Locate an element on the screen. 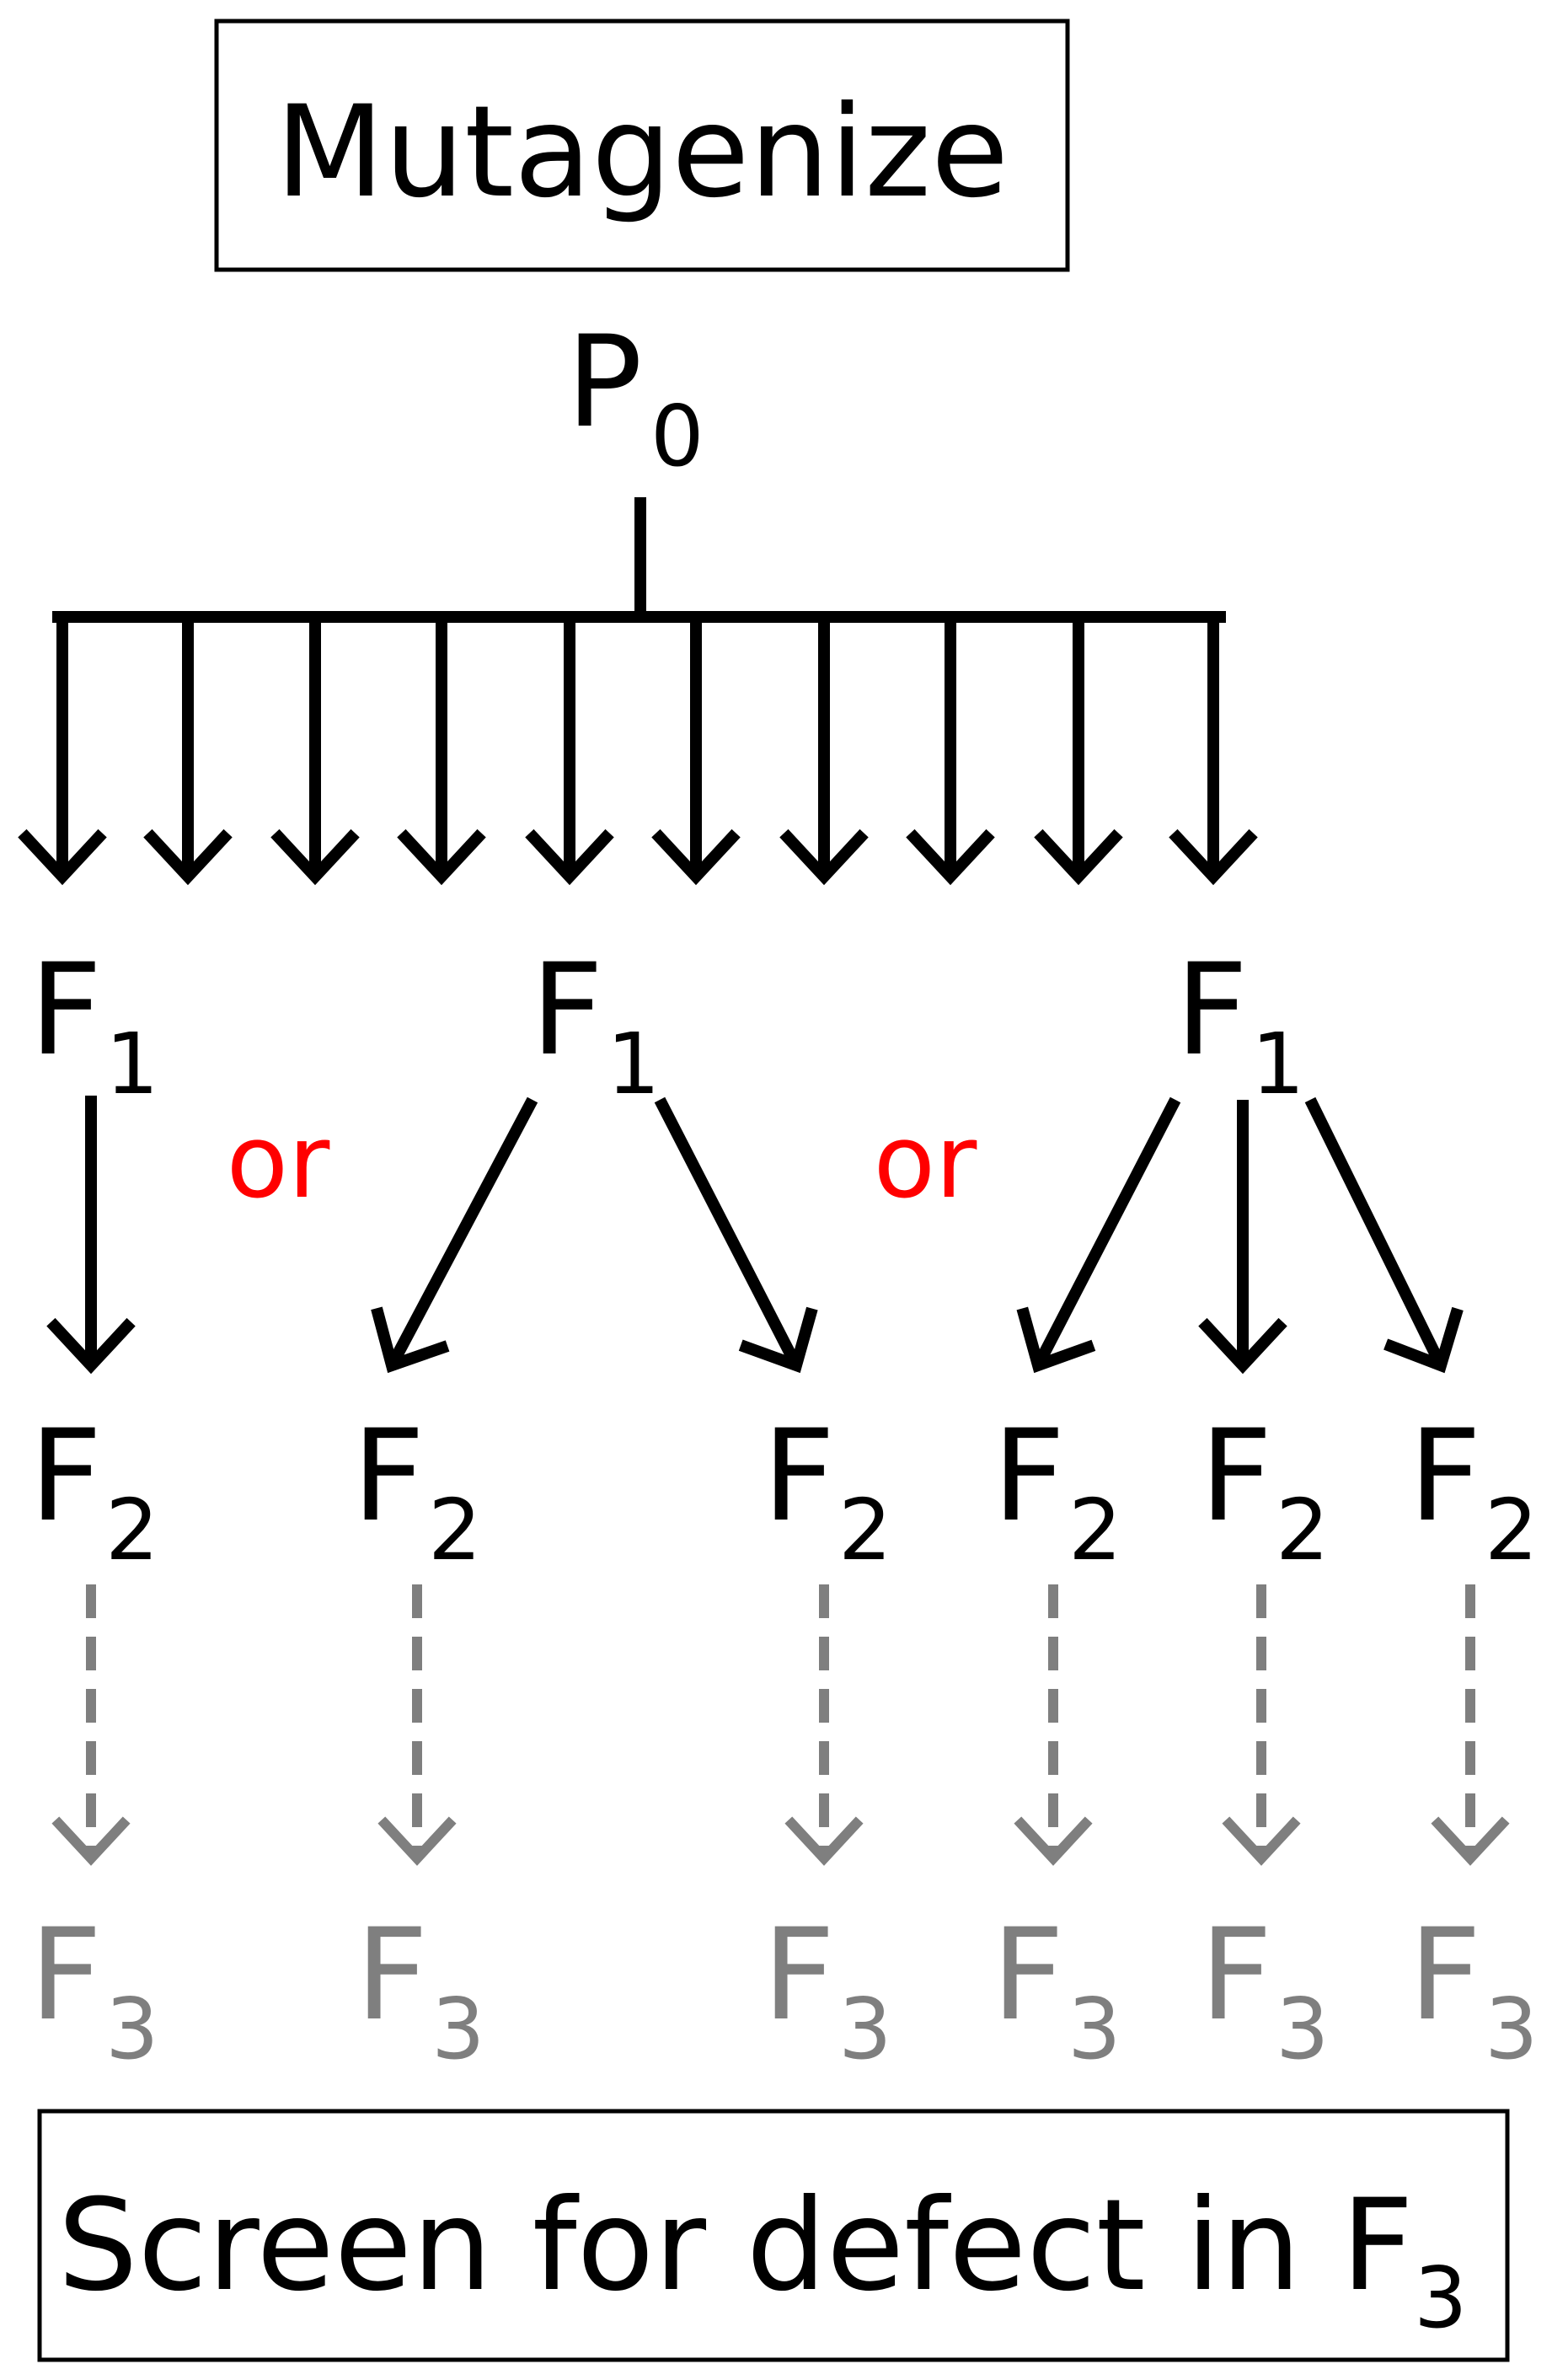 The image size is (1552, 2380). f2-label-5-letter: F is located at coordinates (1236, 1476).